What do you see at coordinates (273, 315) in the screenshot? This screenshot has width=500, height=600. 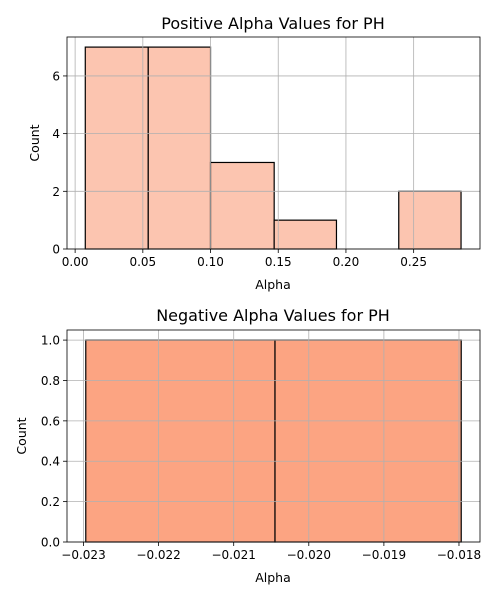 I see `chart-title: Negative Alpha Values for PH` at bounding box center [273, 315].